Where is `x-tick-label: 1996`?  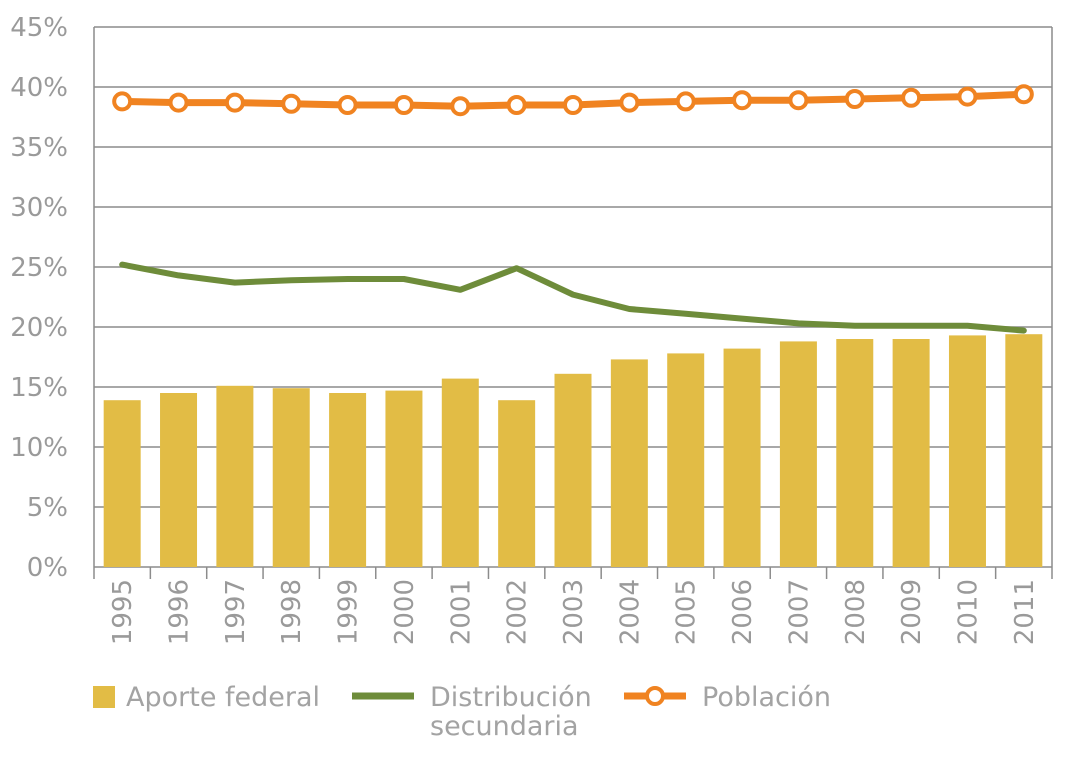 x-tick-label: 1996 is located at coordinates (180, 612).